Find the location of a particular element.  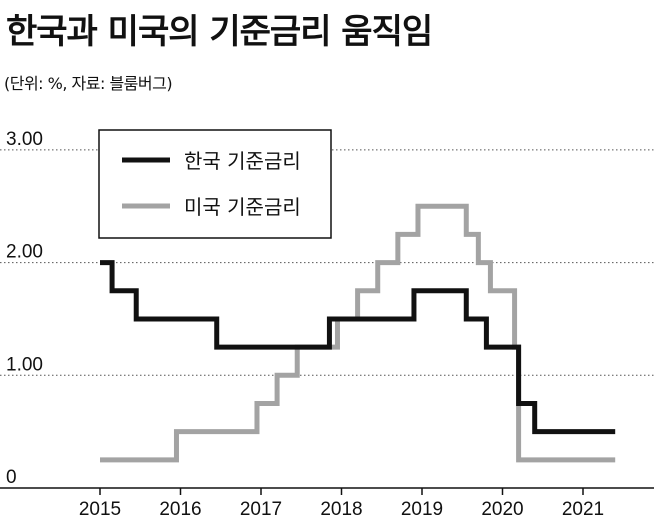

legend-label: 한국 기준금리 is located at coordinates (242, 161).